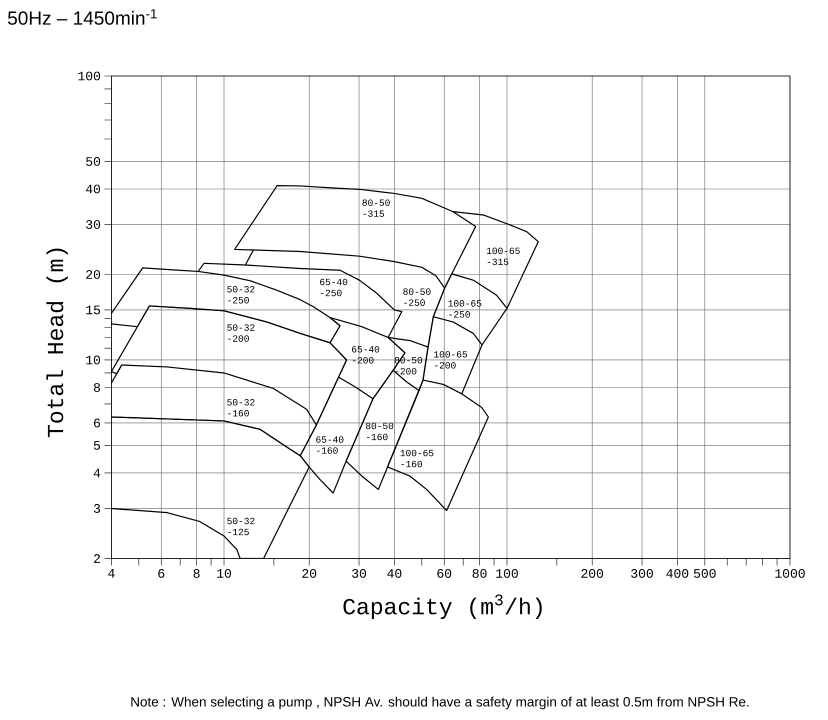 The image size is (828, 720). I want to click on x-tick-label: 400, so click(677, 573).